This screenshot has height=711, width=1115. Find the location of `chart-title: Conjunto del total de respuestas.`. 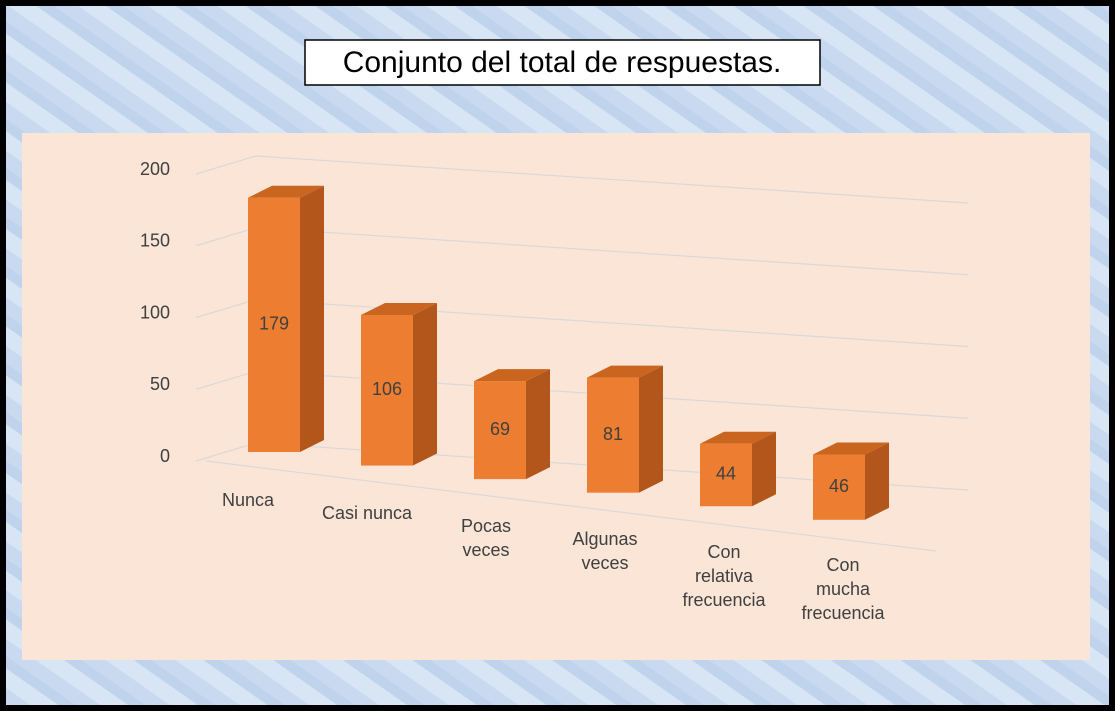

chart-title: Conjunto del total de respuestas. is located at coordinates (562, 62).